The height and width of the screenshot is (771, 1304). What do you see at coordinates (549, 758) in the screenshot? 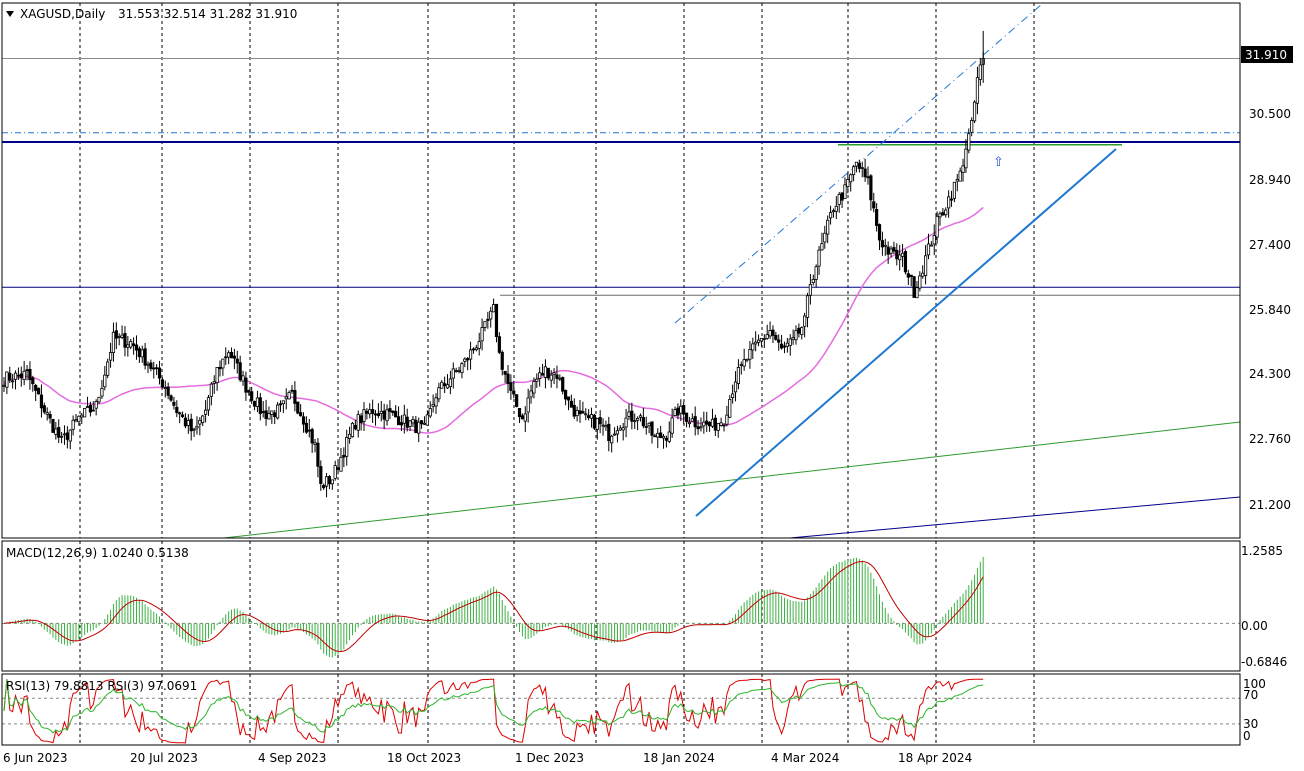
I see `time-tick-label: 1 Dec 2023` at bounding box center [549, 758].